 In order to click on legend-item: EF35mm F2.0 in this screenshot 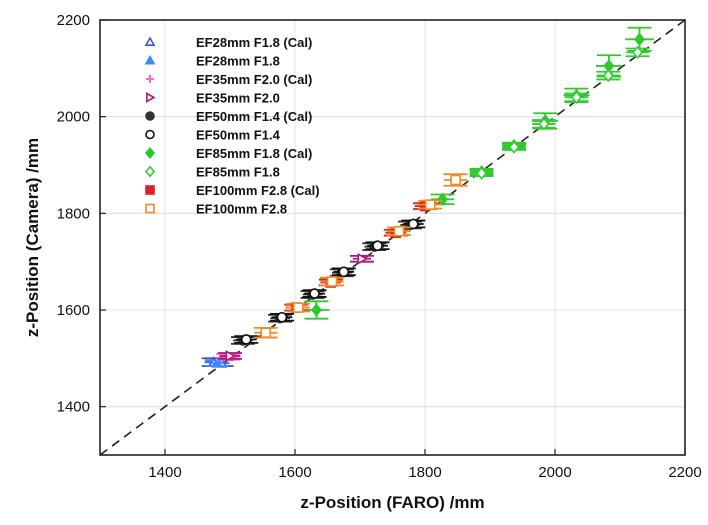, I will do `click(213, 98)`.